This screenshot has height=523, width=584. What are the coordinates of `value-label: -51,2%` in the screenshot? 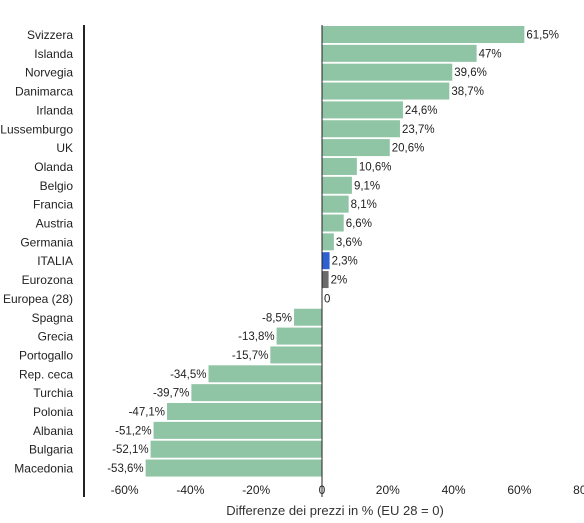 It's located at (133, 431).